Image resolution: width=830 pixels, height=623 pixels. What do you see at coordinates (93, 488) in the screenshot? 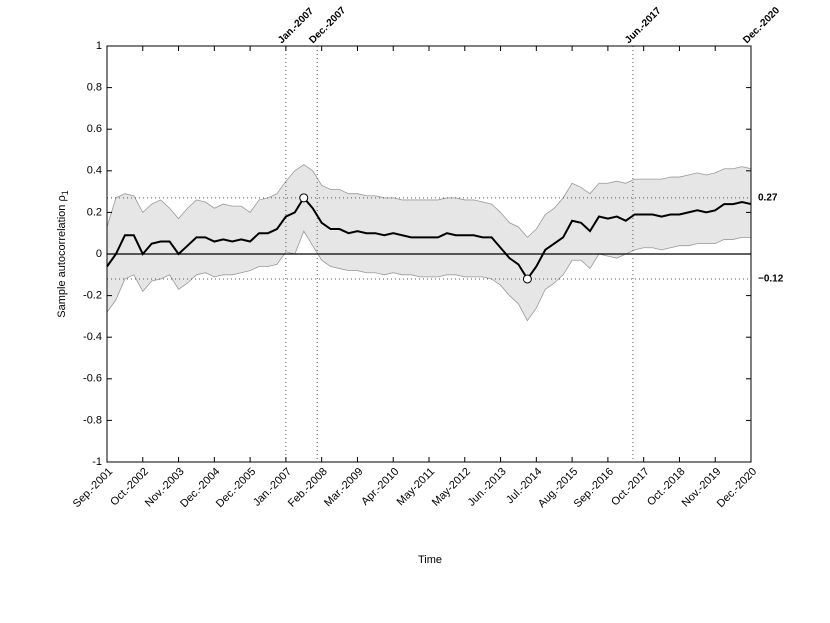
I see `x-tick-label: Sep.-2001` at bounding box center [93, 488].